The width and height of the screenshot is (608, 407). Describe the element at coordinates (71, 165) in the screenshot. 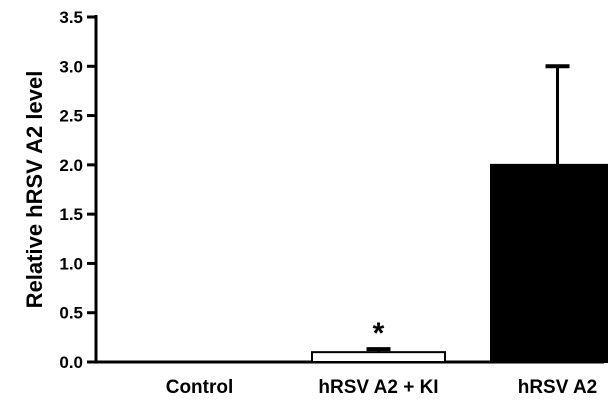

I see `y-tick-label: 2.0` at that location.